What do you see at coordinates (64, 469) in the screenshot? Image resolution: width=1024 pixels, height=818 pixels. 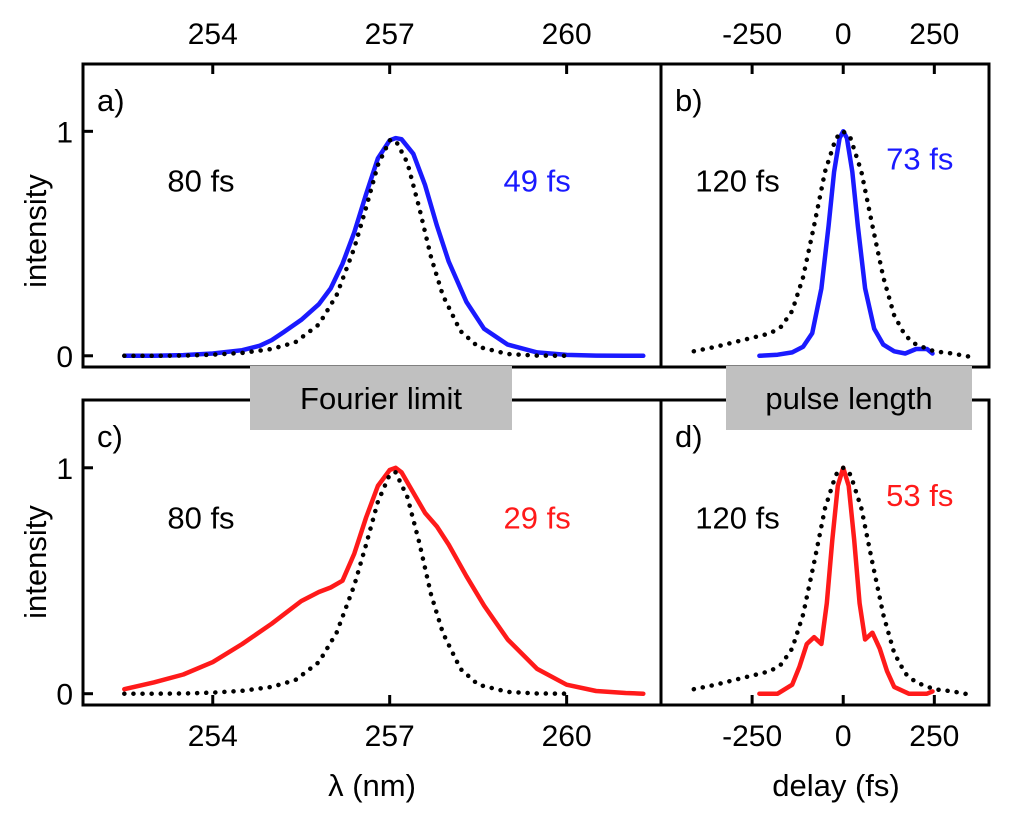 I see `panel-c-y-tick-label: 1` at bounding box center [64, 469].